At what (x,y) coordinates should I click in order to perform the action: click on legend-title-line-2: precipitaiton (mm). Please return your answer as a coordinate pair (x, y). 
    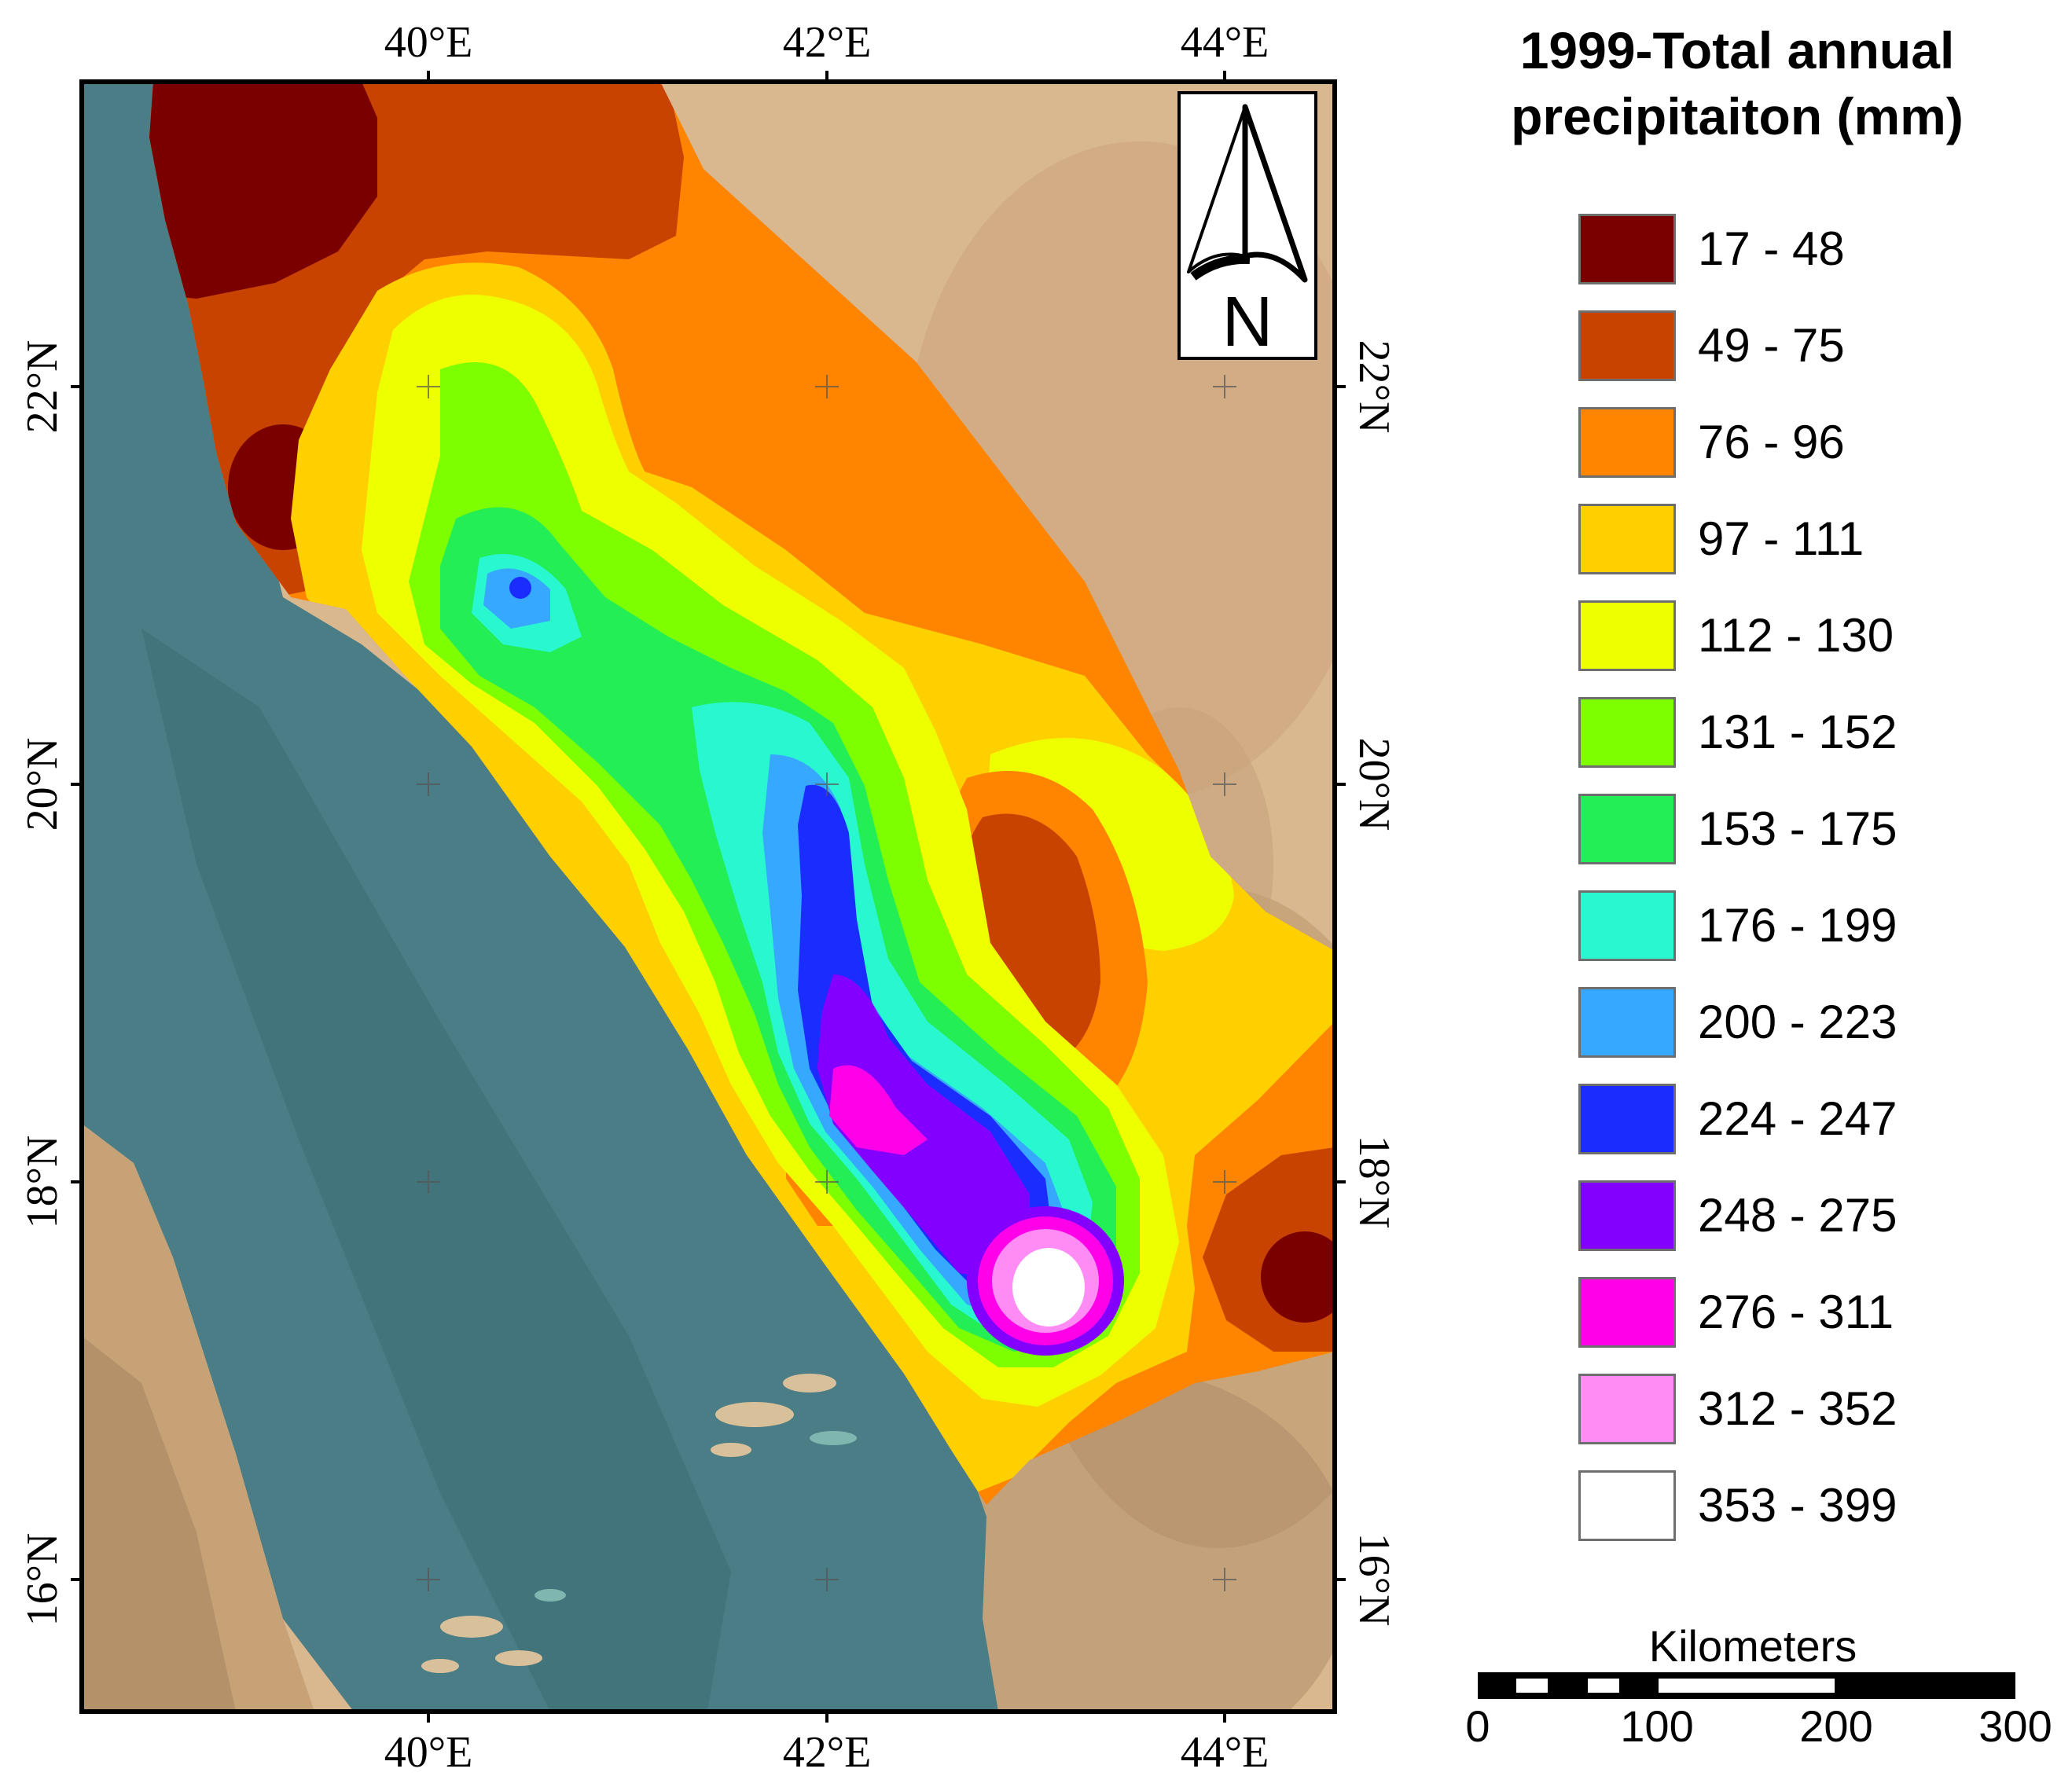
    Looking at the image, I should click on (1737, 116).